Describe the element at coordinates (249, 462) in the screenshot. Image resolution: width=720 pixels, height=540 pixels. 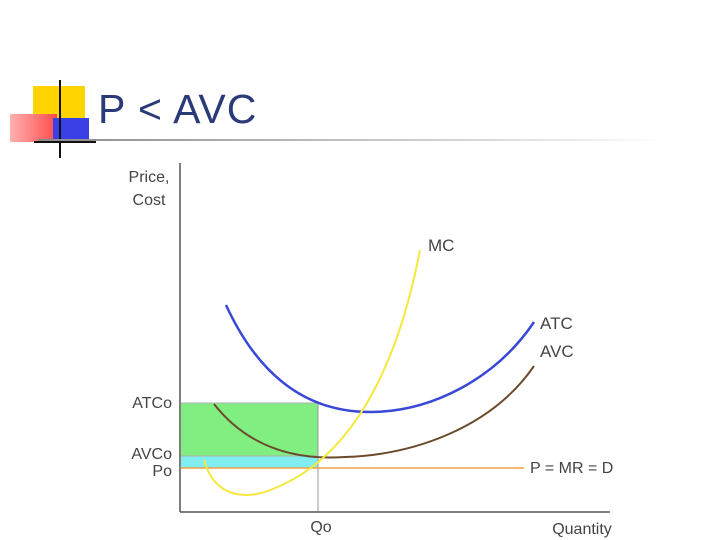
I see `variable-cost-loss-area` at that location.